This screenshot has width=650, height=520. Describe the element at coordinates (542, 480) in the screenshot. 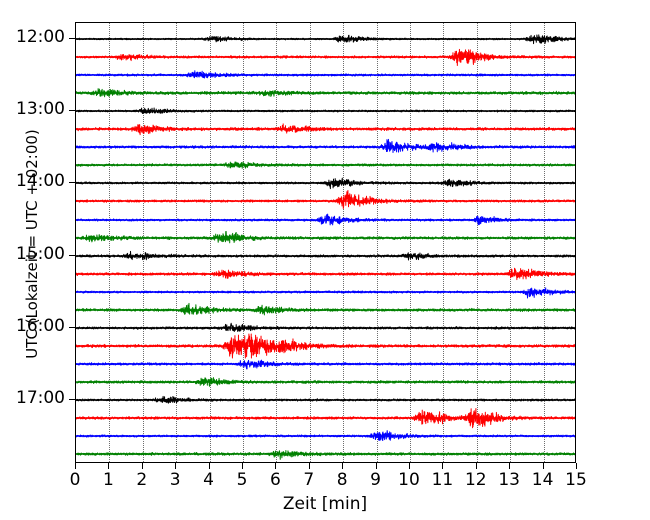

I see `x-axis-tick-label: 14` at that location.